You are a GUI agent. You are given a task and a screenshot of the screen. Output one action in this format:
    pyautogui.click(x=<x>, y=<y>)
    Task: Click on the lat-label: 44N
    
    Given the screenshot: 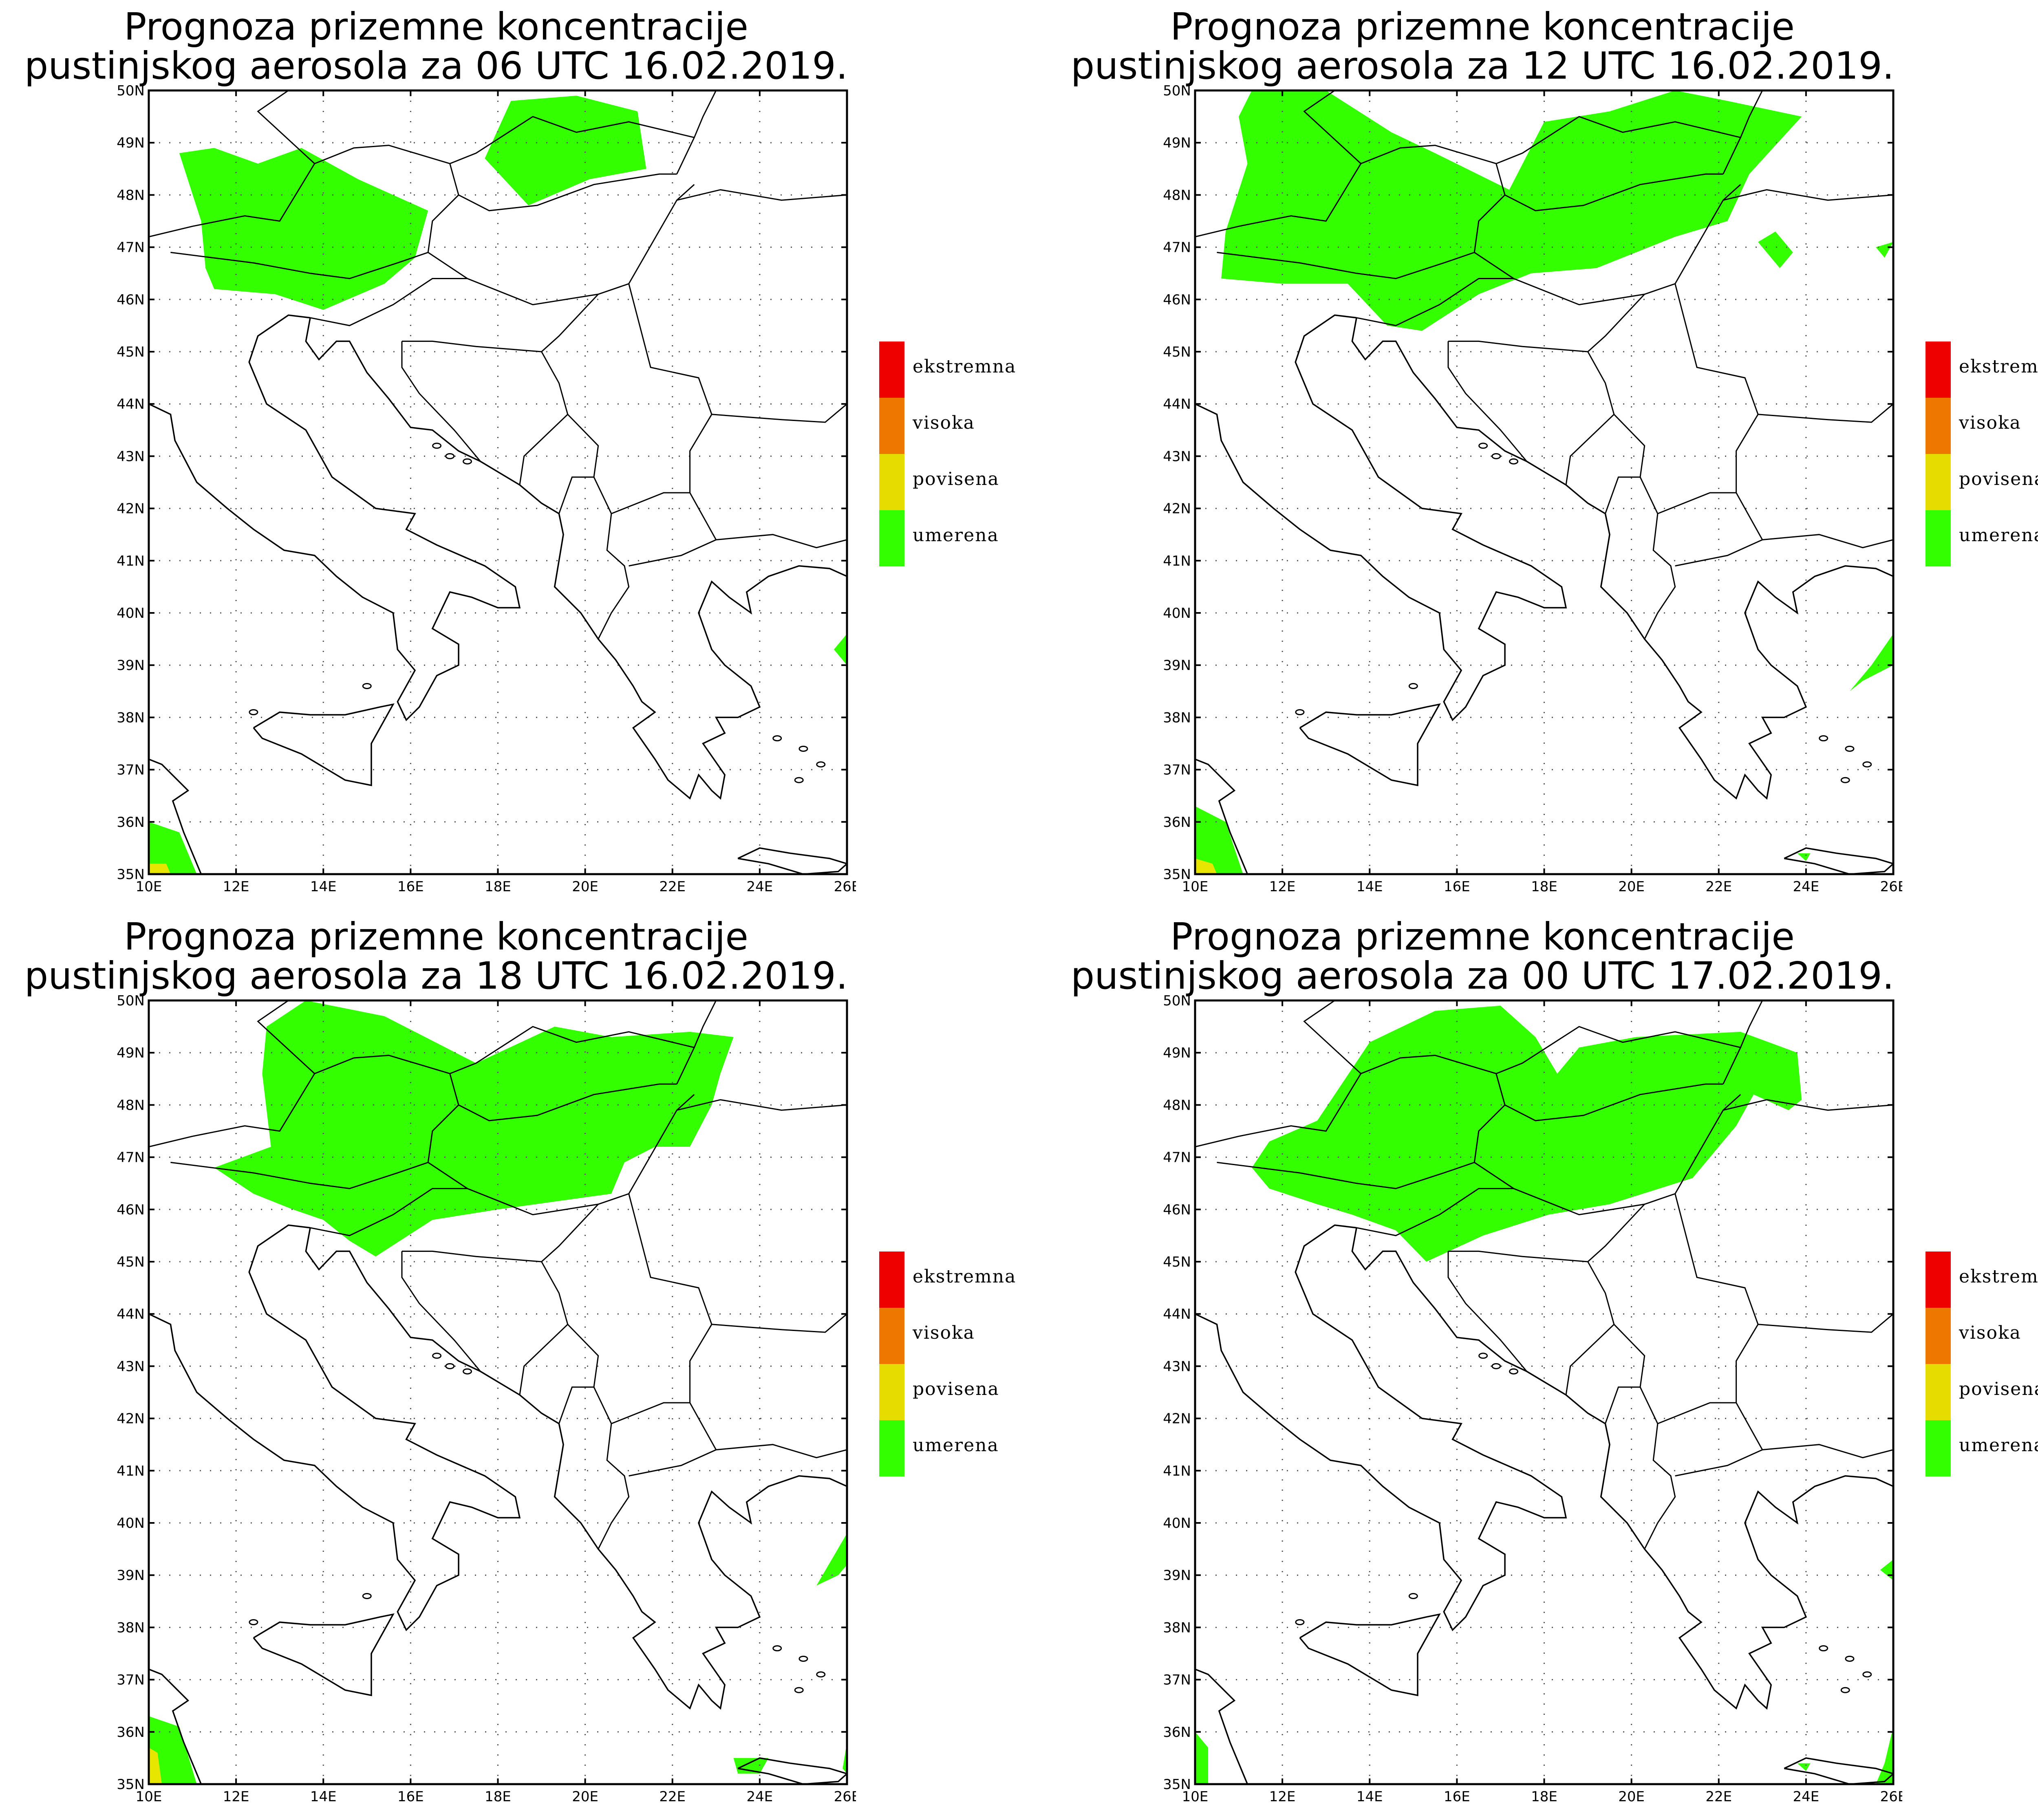 What is the action you would take?
    pyautogui.click(x=1177, y=404)
    